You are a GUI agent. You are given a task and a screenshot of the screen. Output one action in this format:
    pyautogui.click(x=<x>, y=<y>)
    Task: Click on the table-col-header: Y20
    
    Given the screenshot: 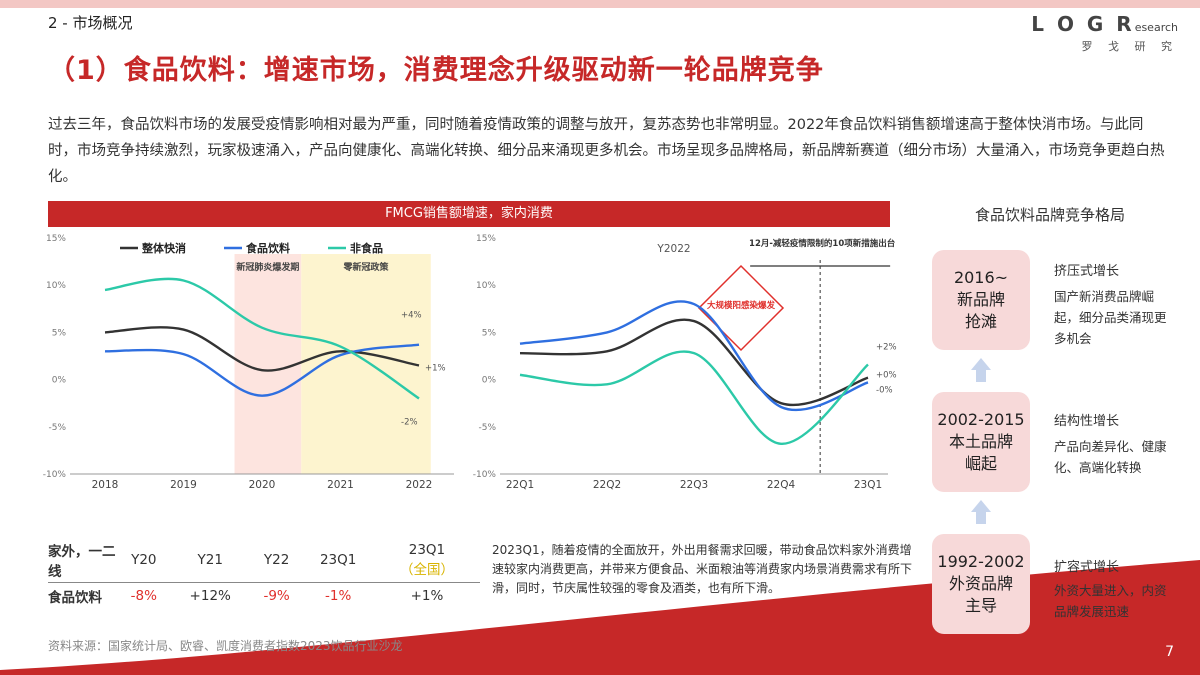 What is the action you would take?
    pyautogui.click(x=144, y=560)
    